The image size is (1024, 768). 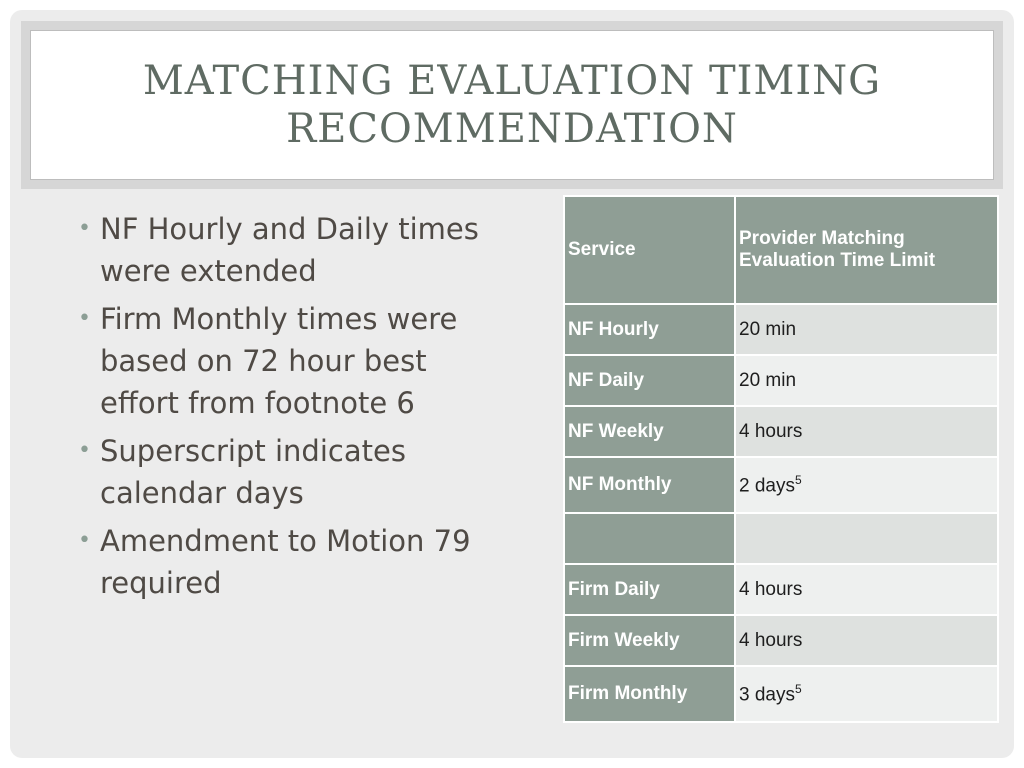 I want to click on cell-limit: 2 days5, so click(x=866, y=485).